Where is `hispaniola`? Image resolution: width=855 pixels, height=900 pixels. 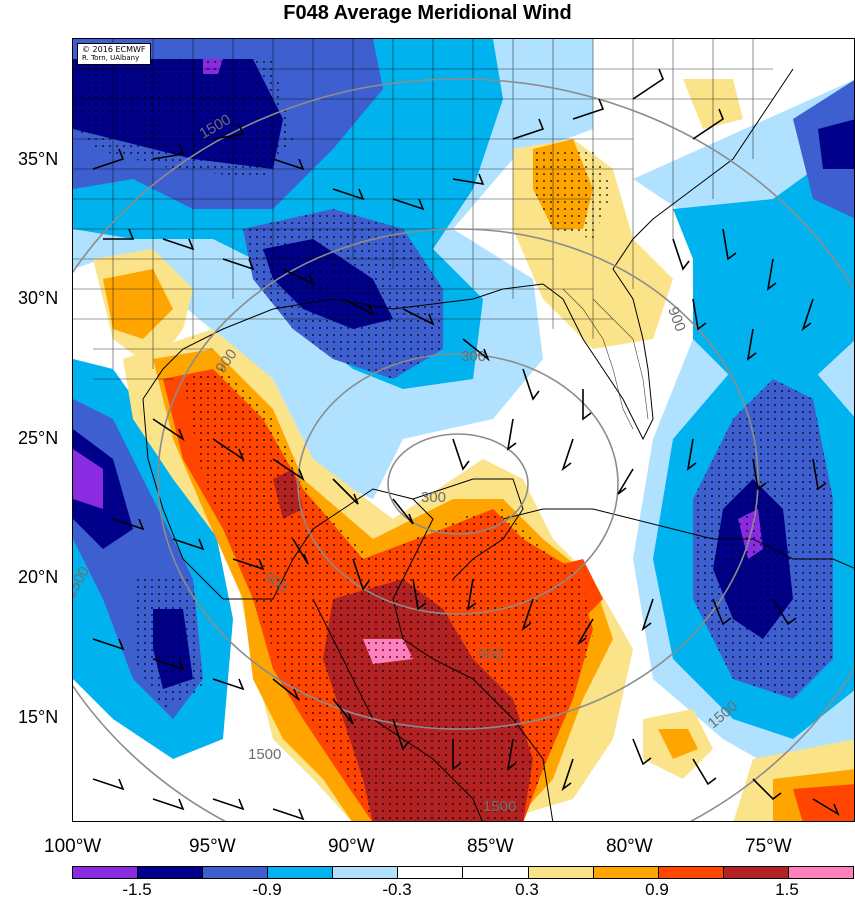
hispaniola is located at coordinates (823, 563).